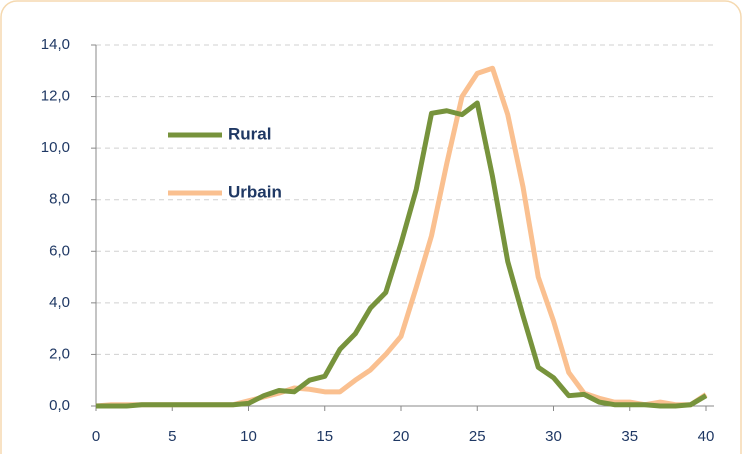  What do you see at coordinates (59, 405) in the screenshot?
I see `y-tick-label: 0,0` at bounding box center [59, 405].